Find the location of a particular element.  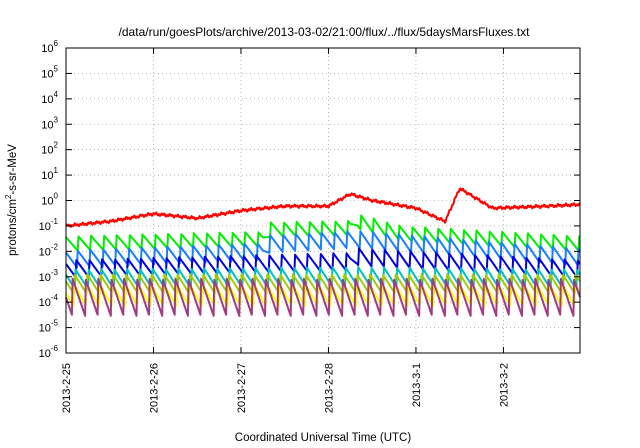

y-tick-label: 10⁵ is located at coordinates (49, 72).